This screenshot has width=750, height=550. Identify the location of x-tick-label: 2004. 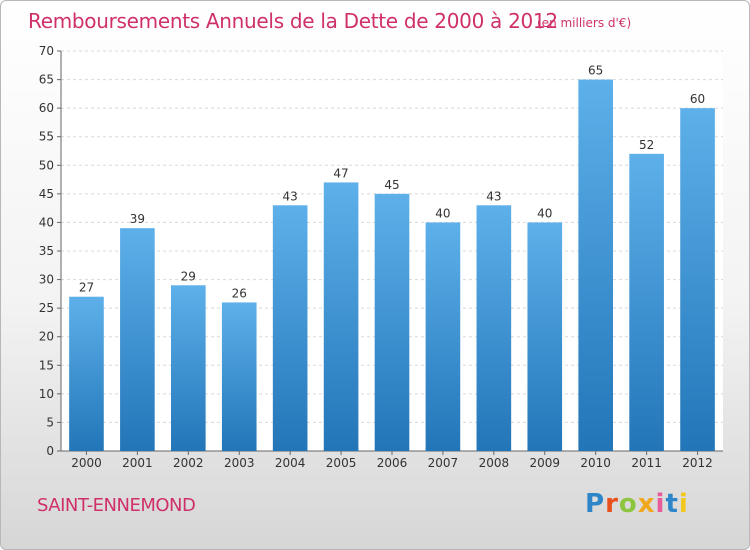
(290, 463).